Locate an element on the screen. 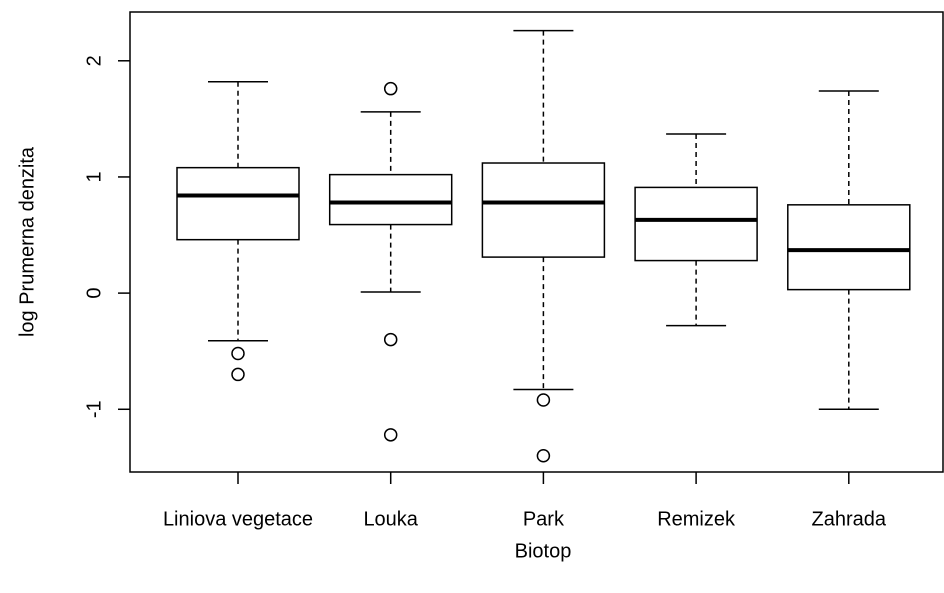 This screenshot has width=944, height=593. y-tick-label: 1 is located at coordinates (94, 176).